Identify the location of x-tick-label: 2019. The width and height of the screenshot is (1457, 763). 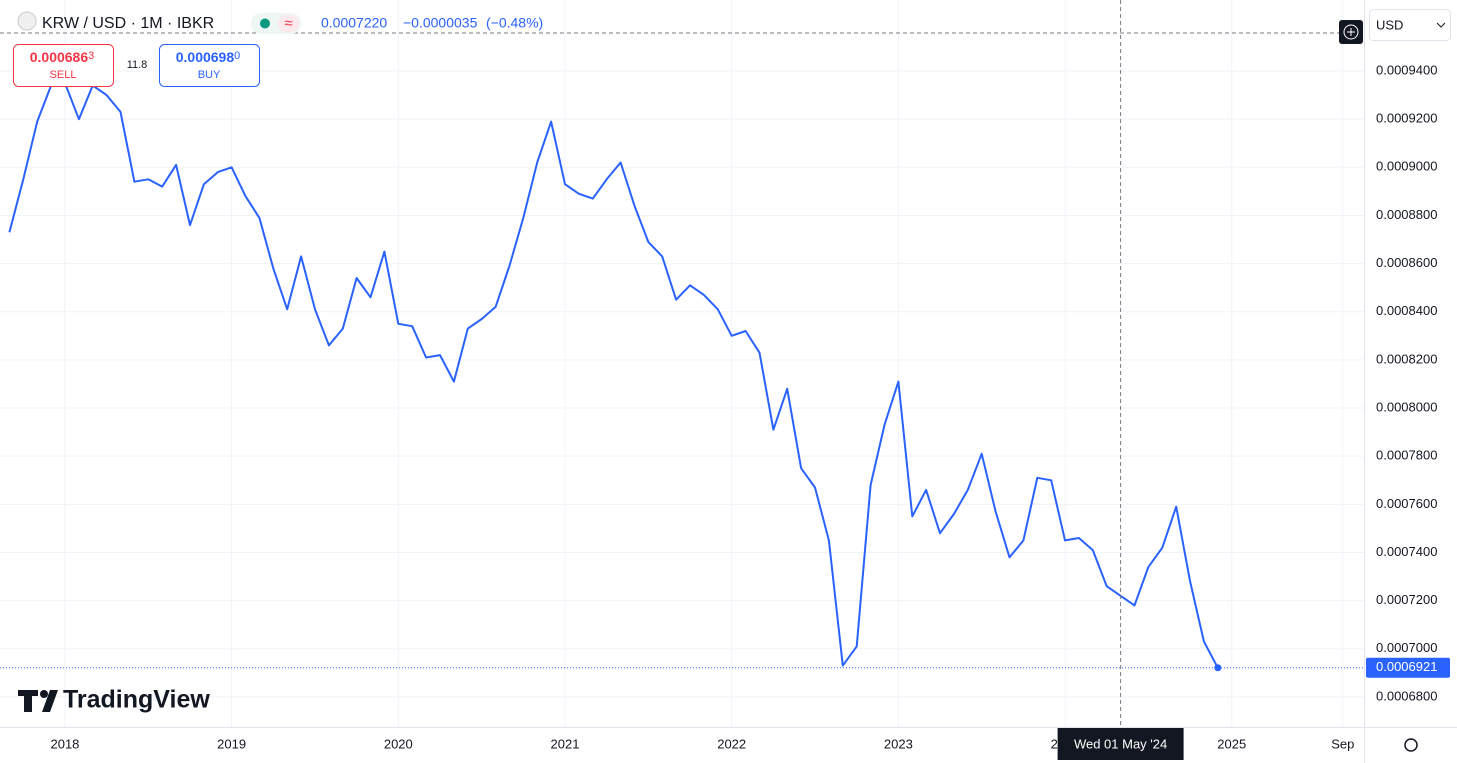
(231, 743).